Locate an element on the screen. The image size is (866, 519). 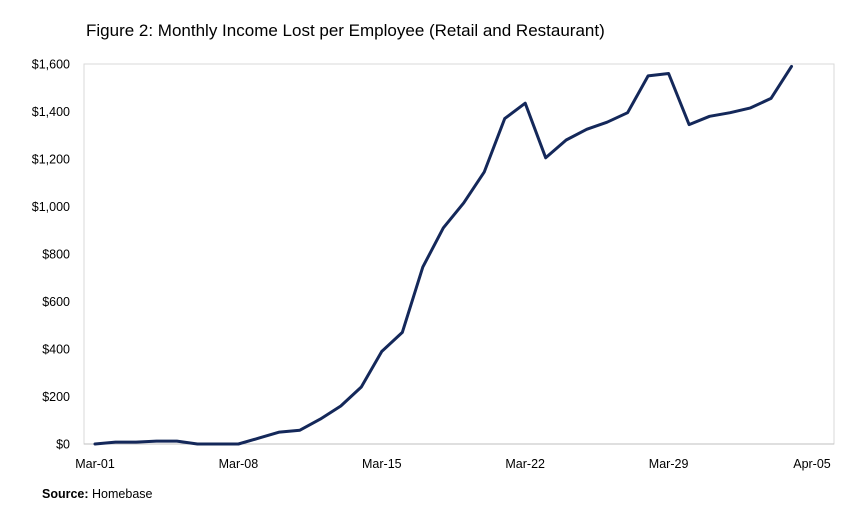
x-tick-label: Mar-01 is located at coordinates (95, 464).